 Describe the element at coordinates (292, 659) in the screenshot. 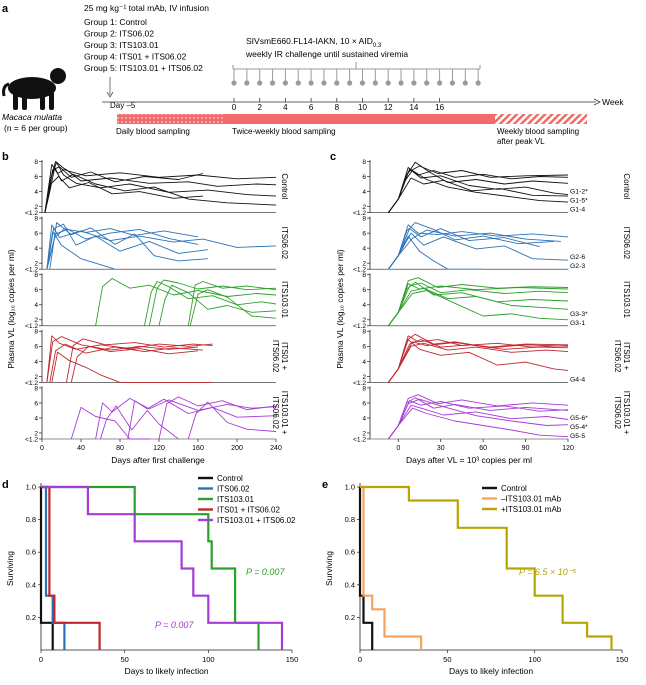

I see `x-tick-label: 150` at that location.